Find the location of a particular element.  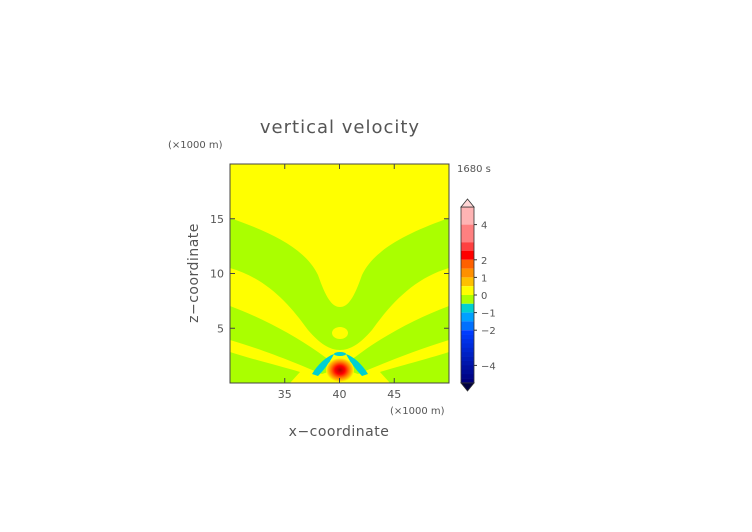

bottom-left-band is located at coordinates (265, 367).